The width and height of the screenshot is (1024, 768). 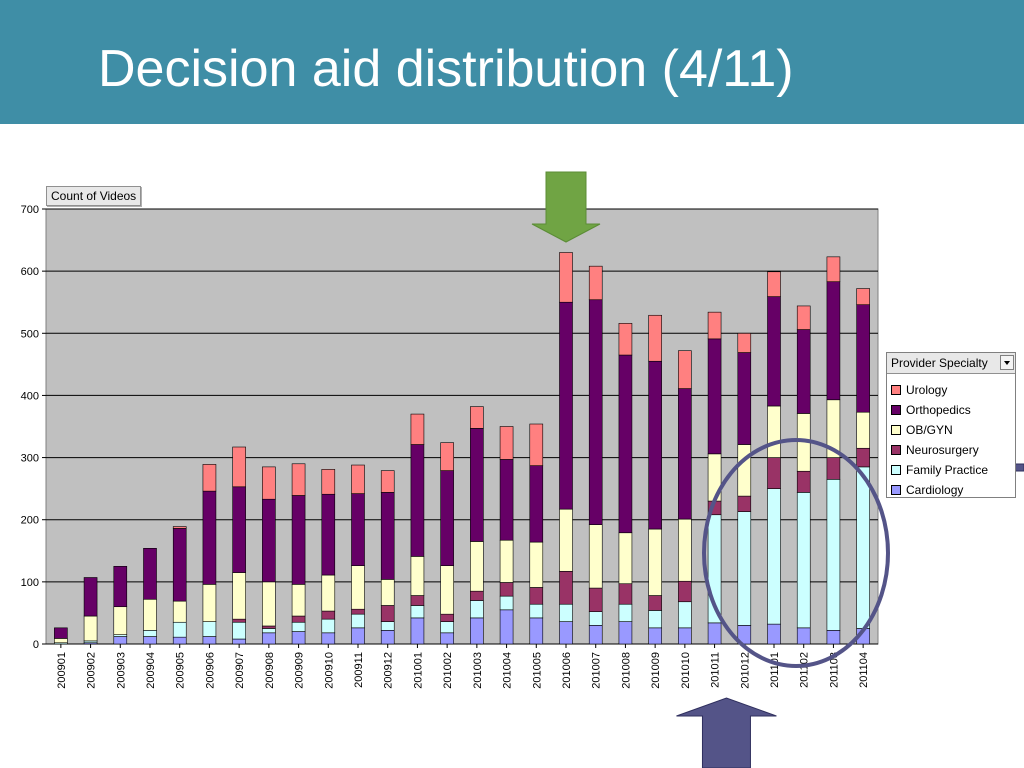 I want to click on legend-item-urology: Urology, so click(x=953, y=390).